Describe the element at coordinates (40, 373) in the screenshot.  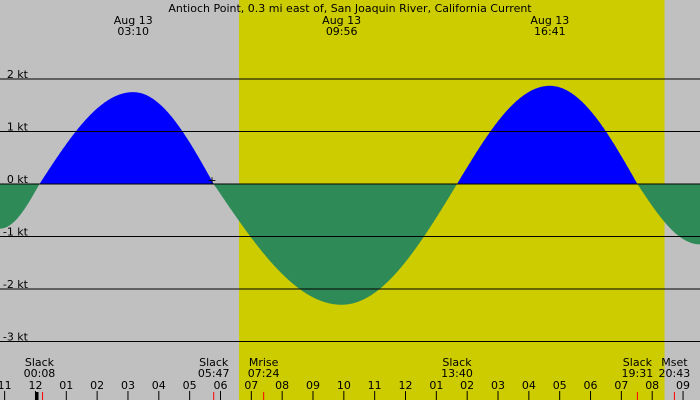
I see `event-time-label: 00:08` at that location.